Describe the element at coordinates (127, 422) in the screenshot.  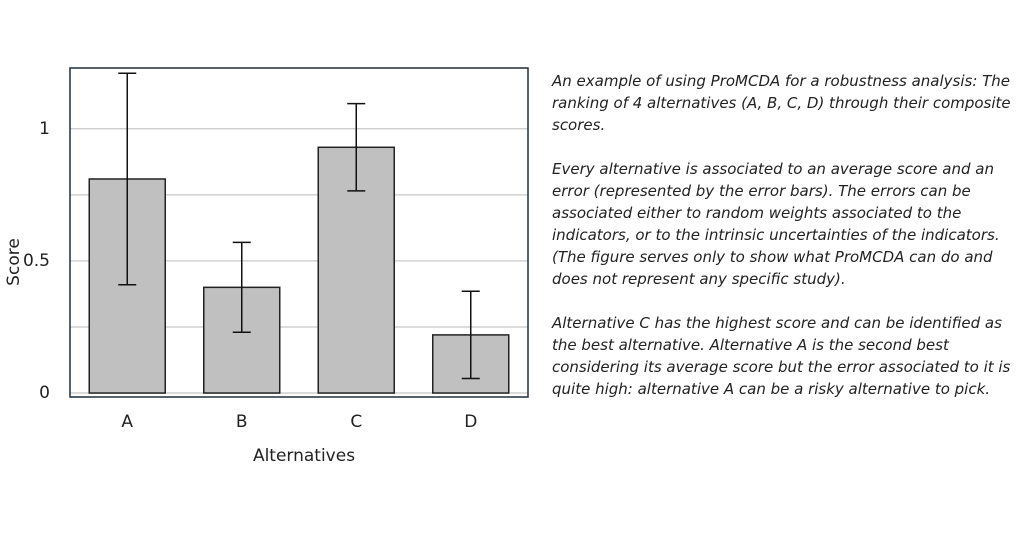
I see `x-tick-label: A` at that location.